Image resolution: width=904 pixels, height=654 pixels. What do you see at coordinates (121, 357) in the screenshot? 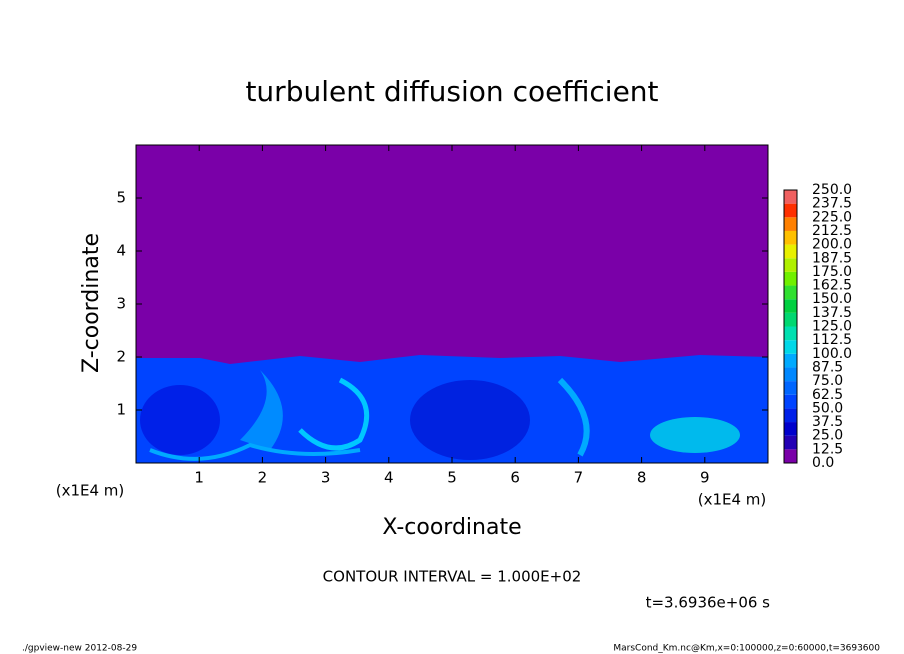
I see `y-tick-label: 2` at bounding box center [121, 357].